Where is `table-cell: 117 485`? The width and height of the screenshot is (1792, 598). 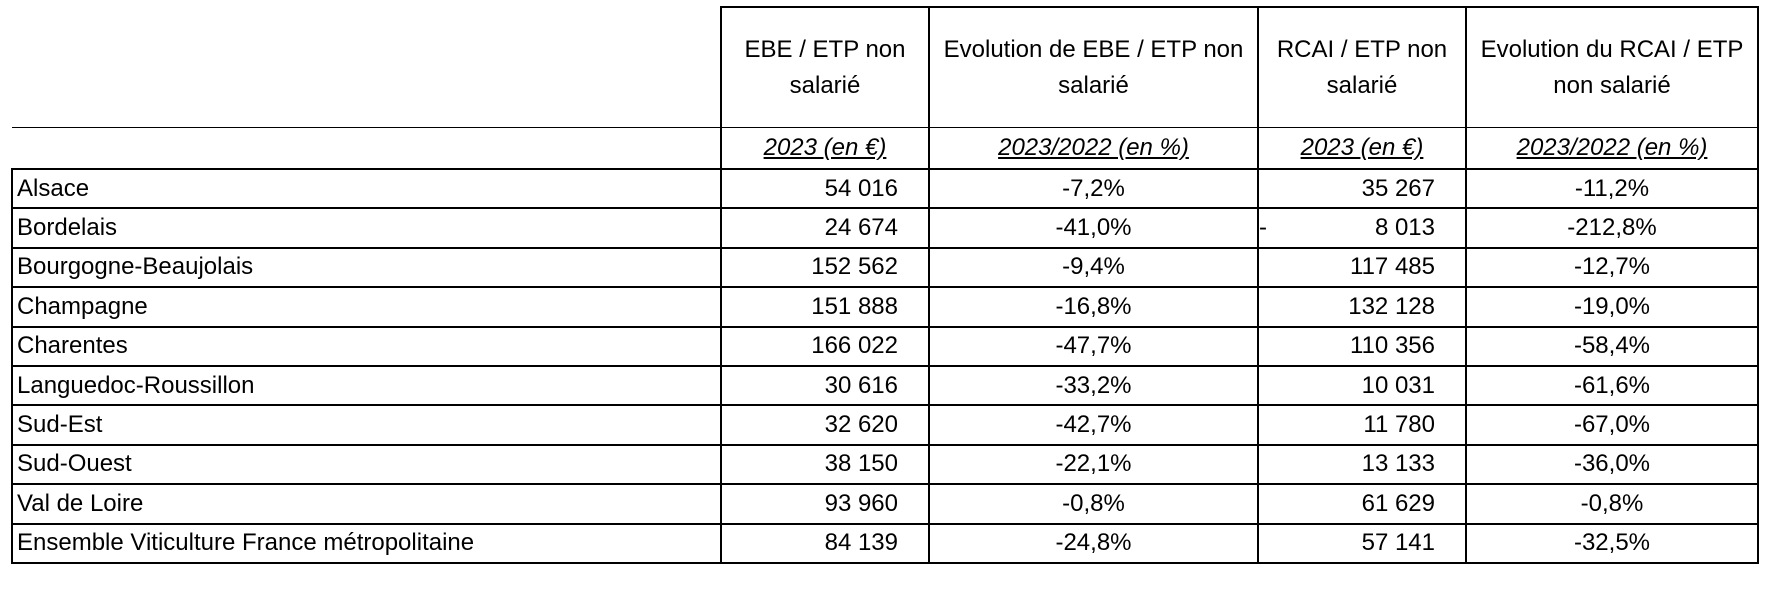
table-cell: 117 485 is located at coordinates (1362, 267).